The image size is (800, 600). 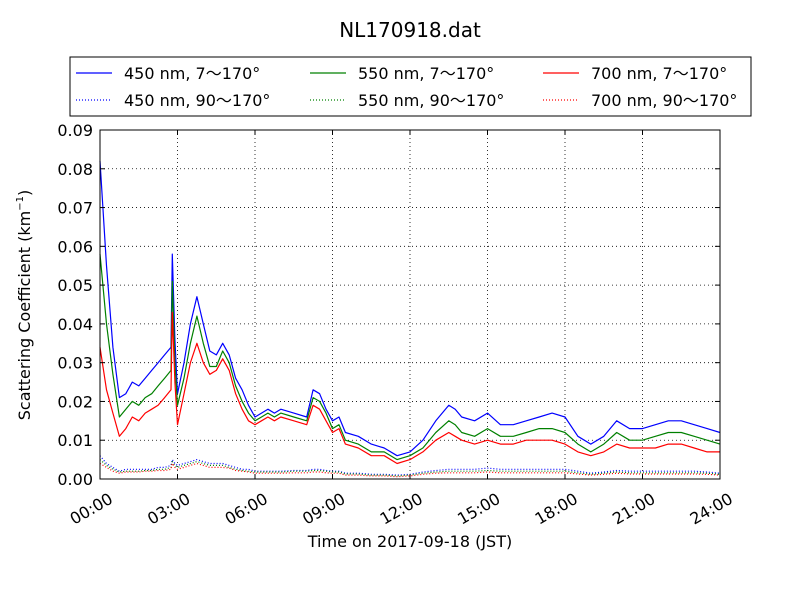 What do you see at coordinates (75, 401) in the screenshot?
I see `y-tick-label: 0.02` at bounding box center [75, 401].